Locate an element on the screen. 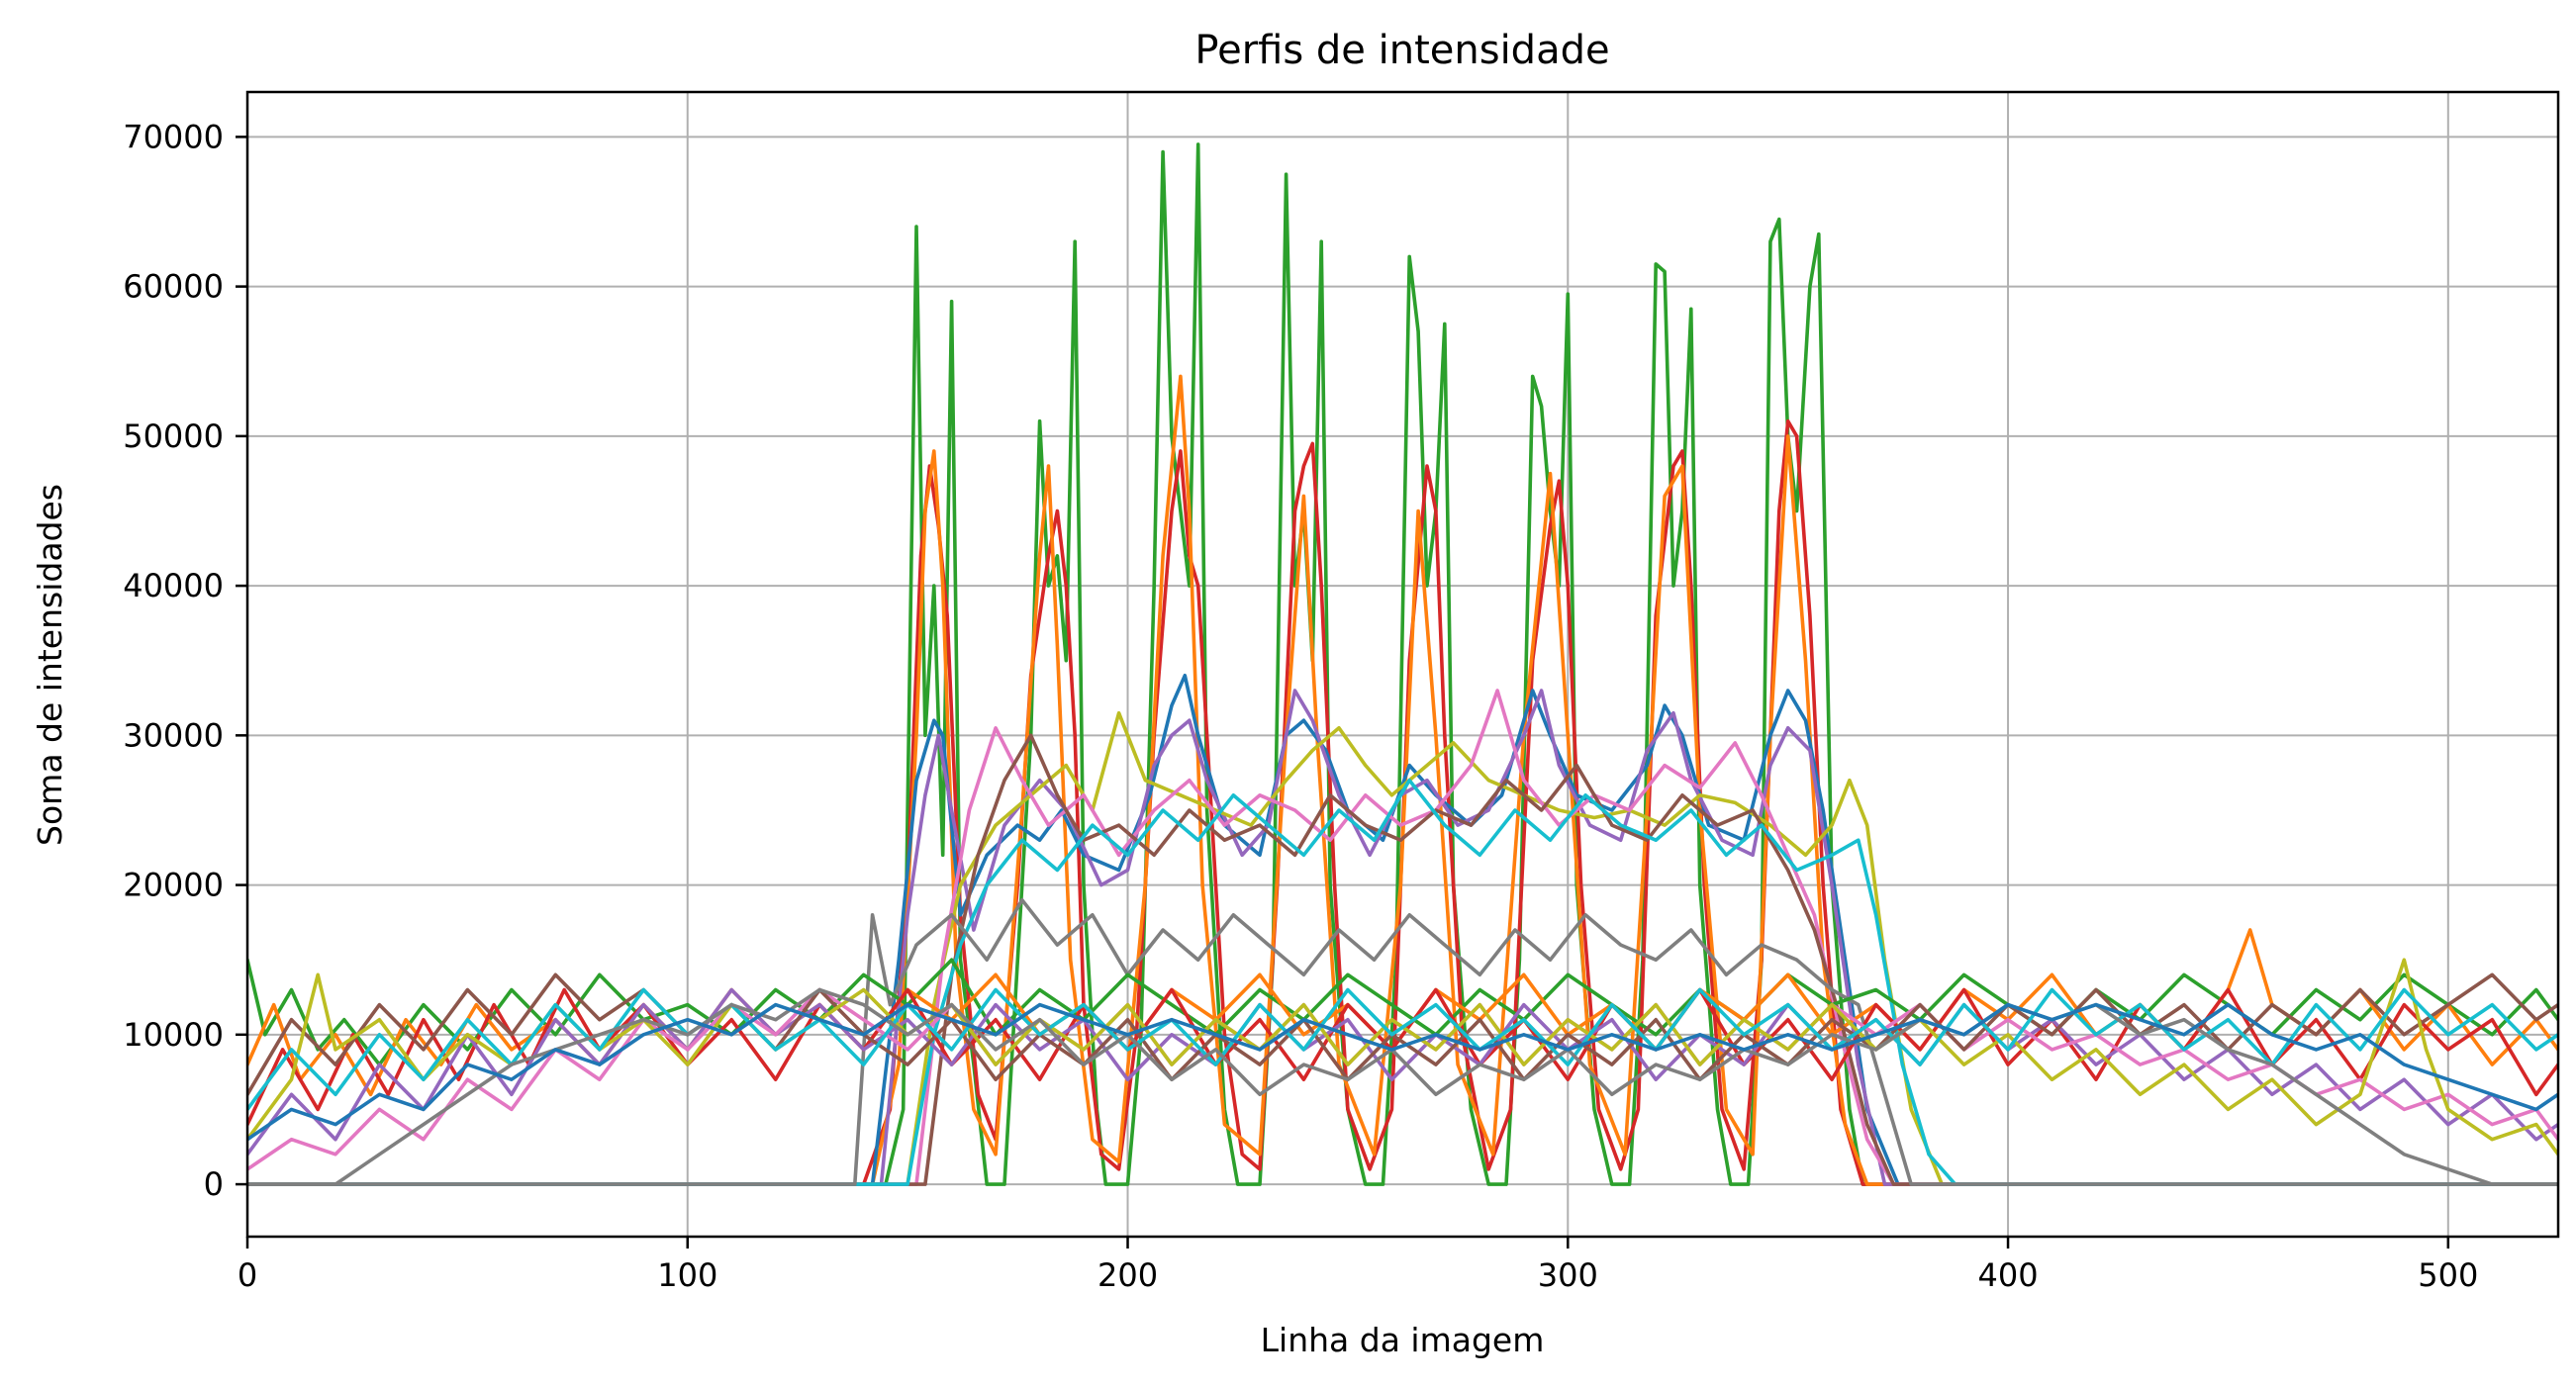  y-tick-label: 60000 is located at coordinates (173, 287).